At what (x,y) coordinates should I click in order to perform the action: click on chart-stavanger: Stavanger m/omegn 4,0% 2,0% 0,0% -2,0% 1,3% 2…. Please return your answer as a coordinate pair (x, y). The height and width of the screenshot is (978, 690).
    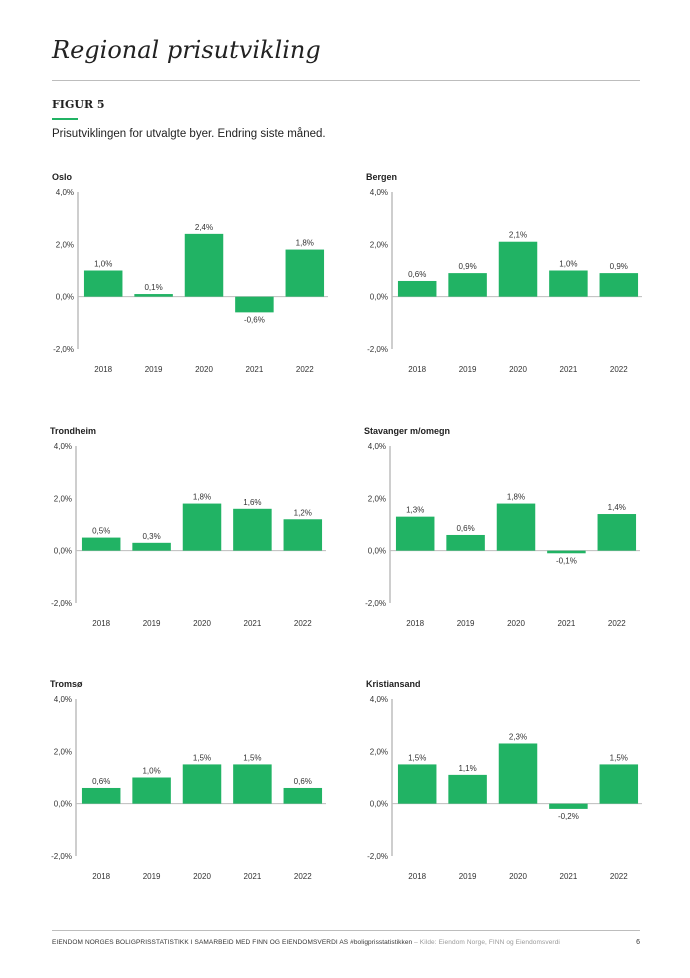
    Looking at the image, I should click on (509, 531).